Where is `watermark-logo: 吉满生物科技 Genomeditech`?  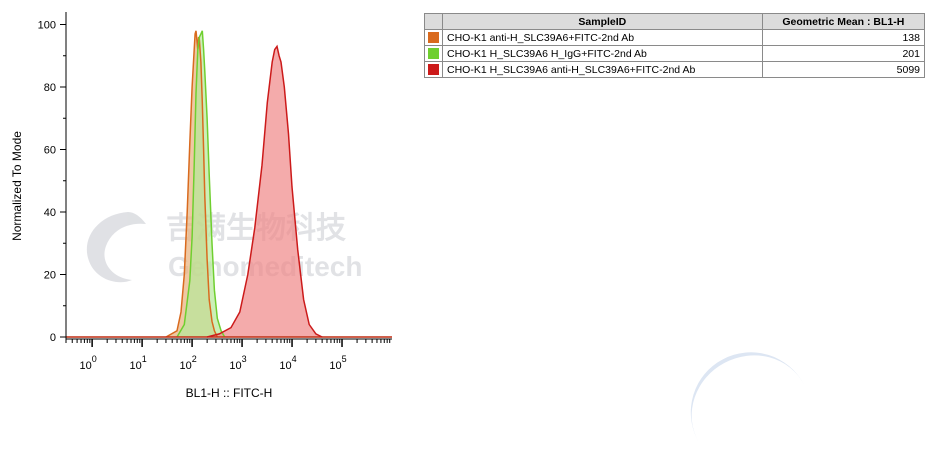 watermark-logo: 吉满生物科技 Genomeditech is located at coordinates (224, 247).